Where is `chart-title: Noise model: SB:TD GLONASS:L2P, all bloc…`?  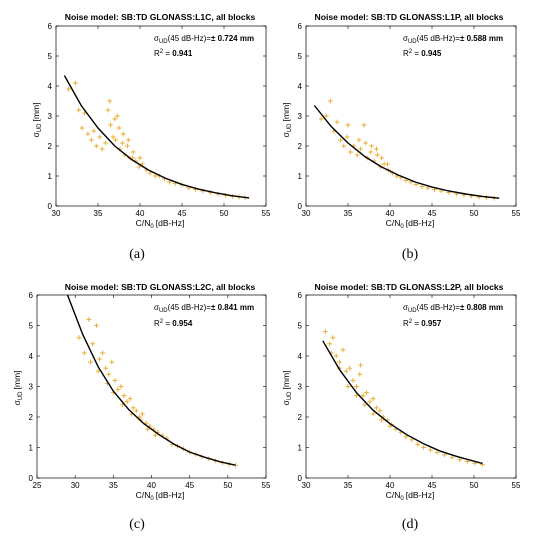
chart-title: Noise model: SB:TD GLONASS:L2P, all bloc… is located at coordinates (409, 287).